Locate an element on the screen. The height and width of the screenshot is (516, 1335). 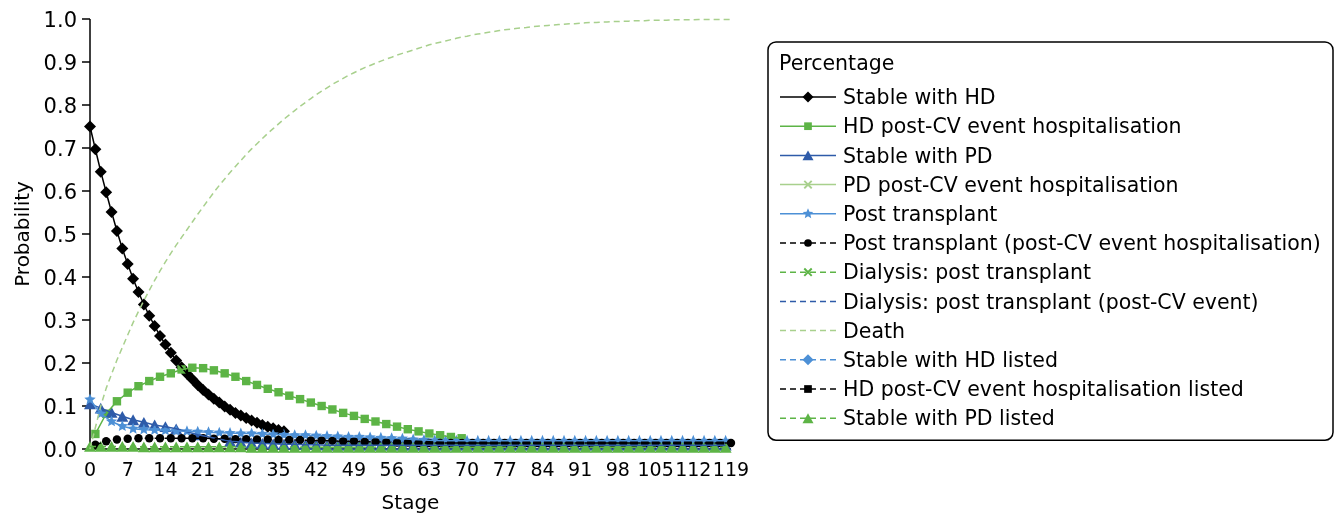
y-tick-label: 0.3 is located at coordinates (60, 320).